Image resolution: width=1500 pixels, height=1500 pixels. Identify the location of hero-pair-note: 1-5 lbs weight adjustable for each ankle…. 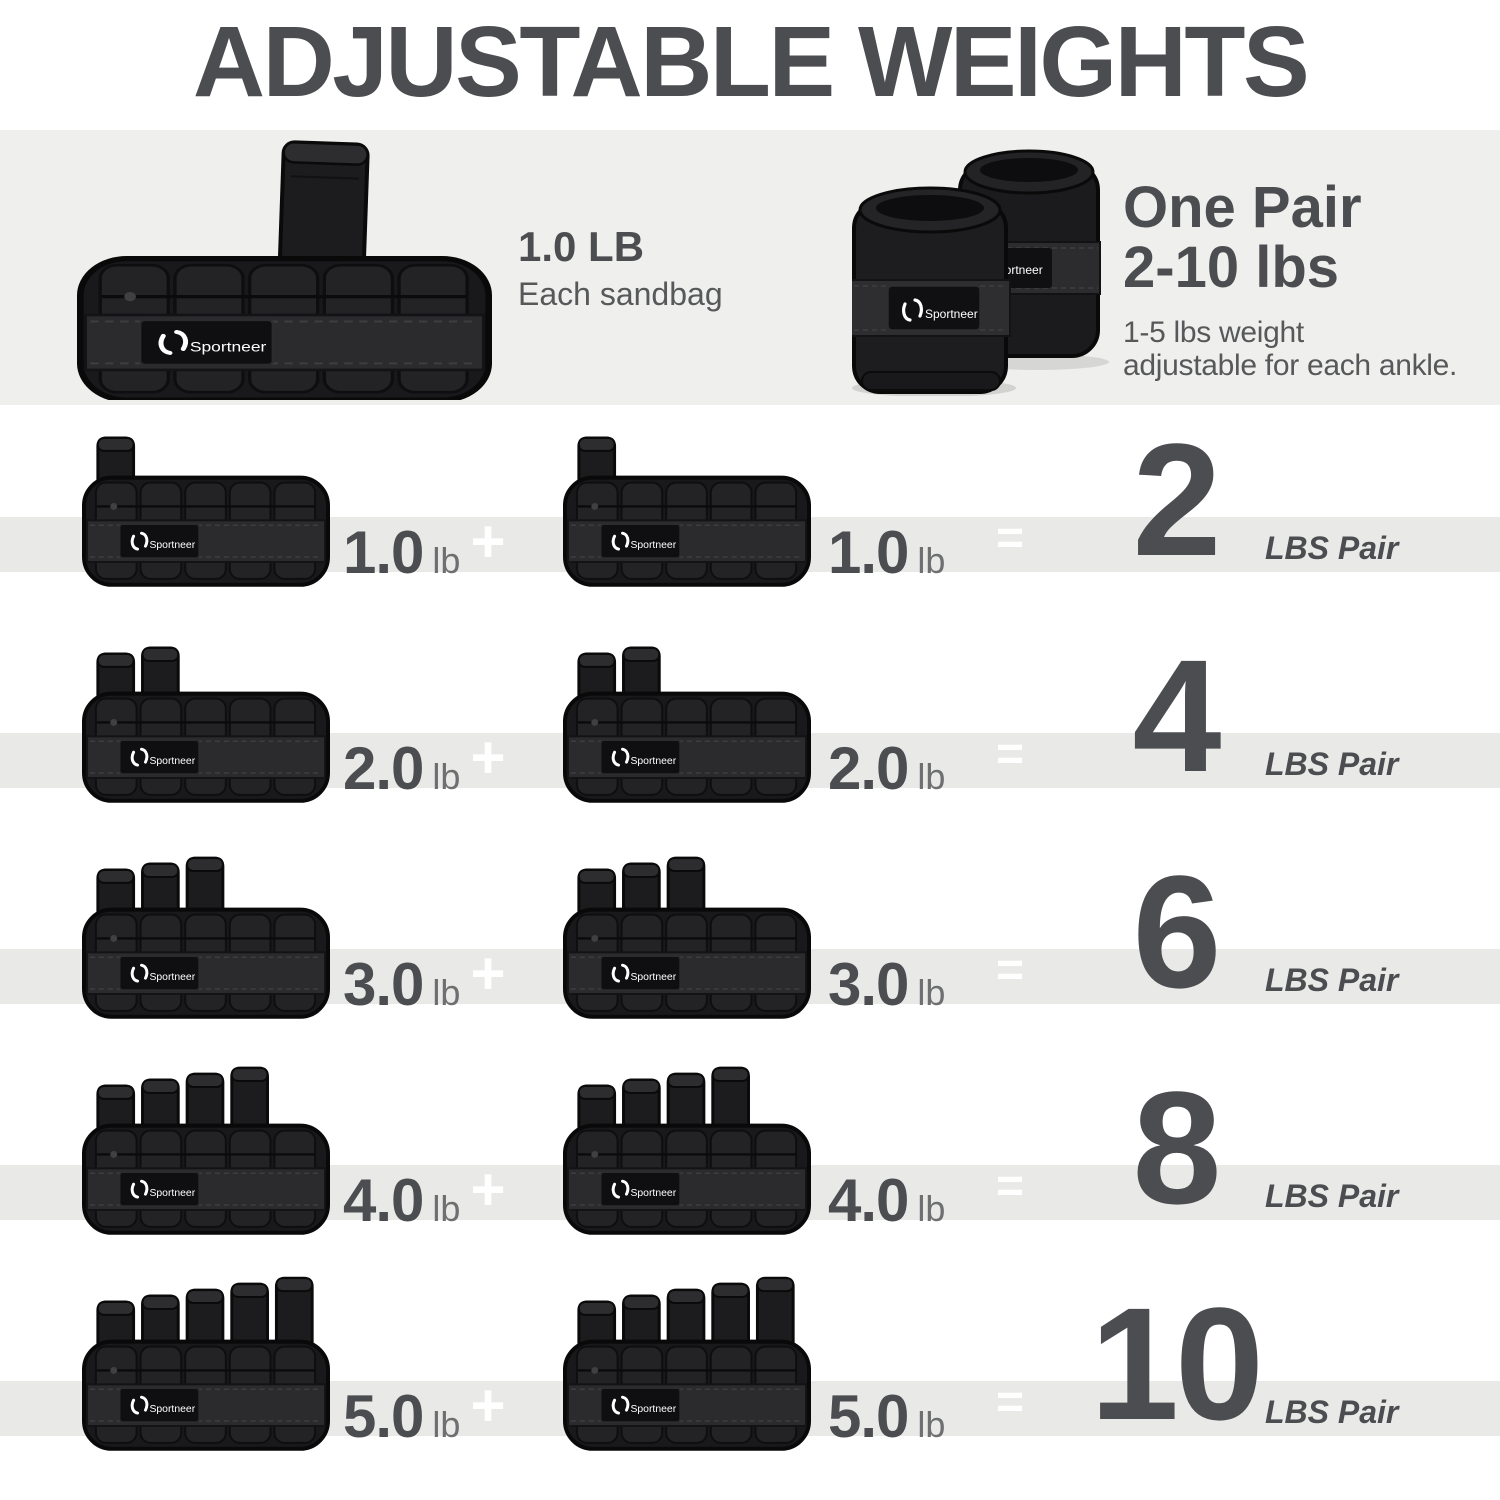
(1290, 349).